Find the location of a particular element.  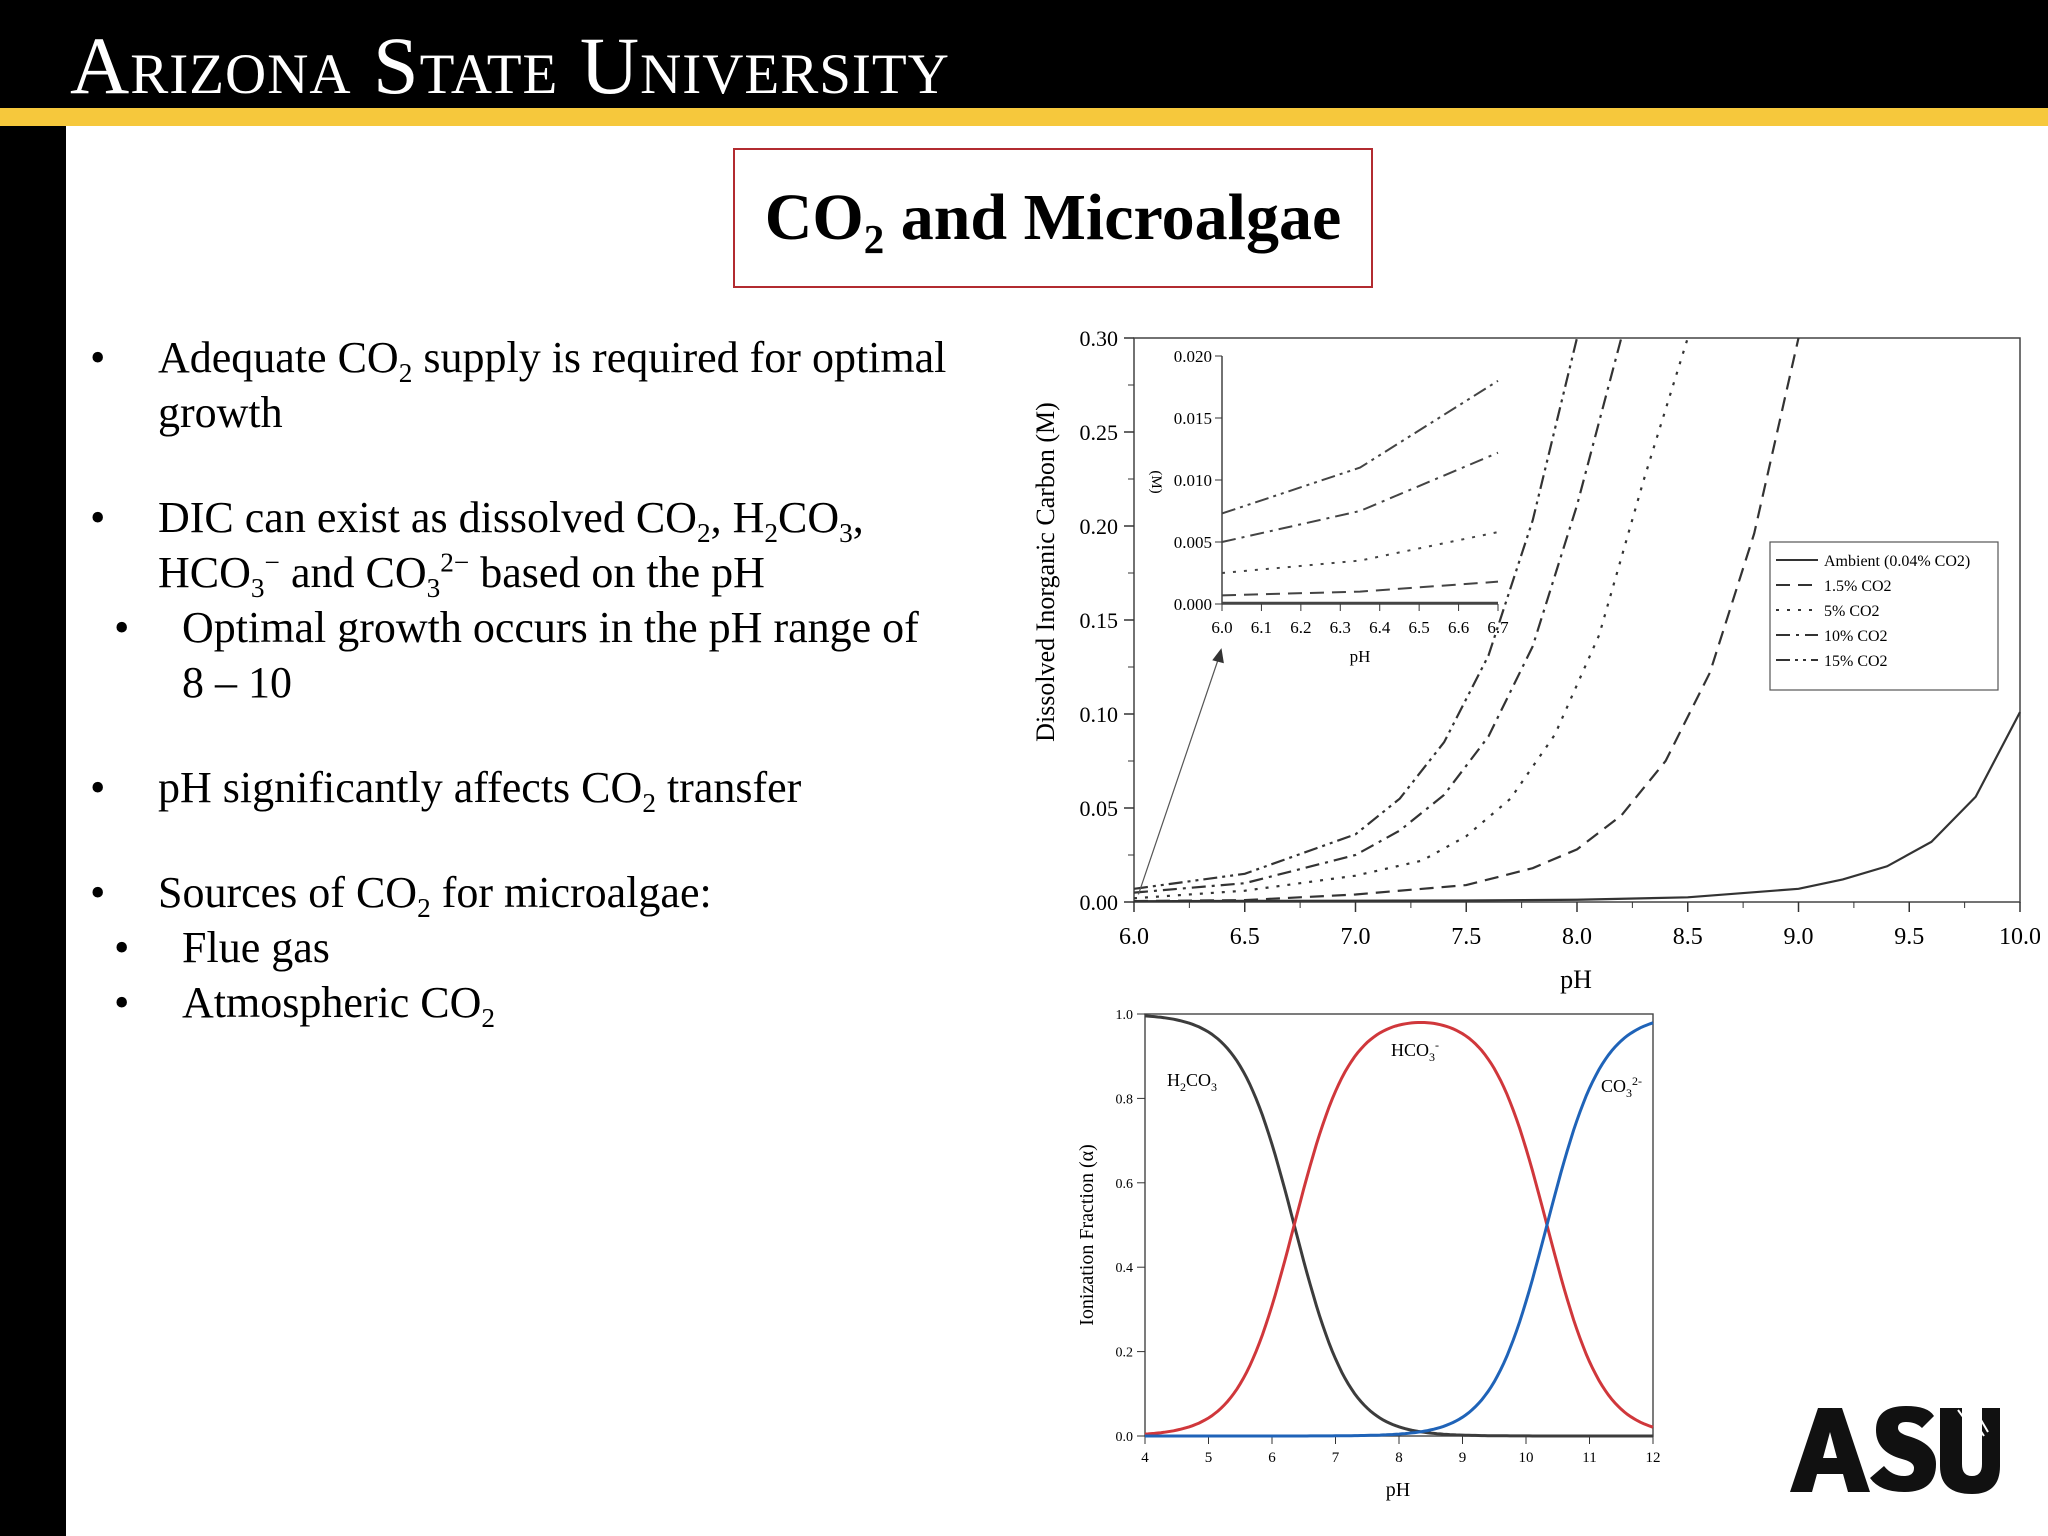

dic-y-tick-label: 0.10 is located at coordinates (1099, 714).